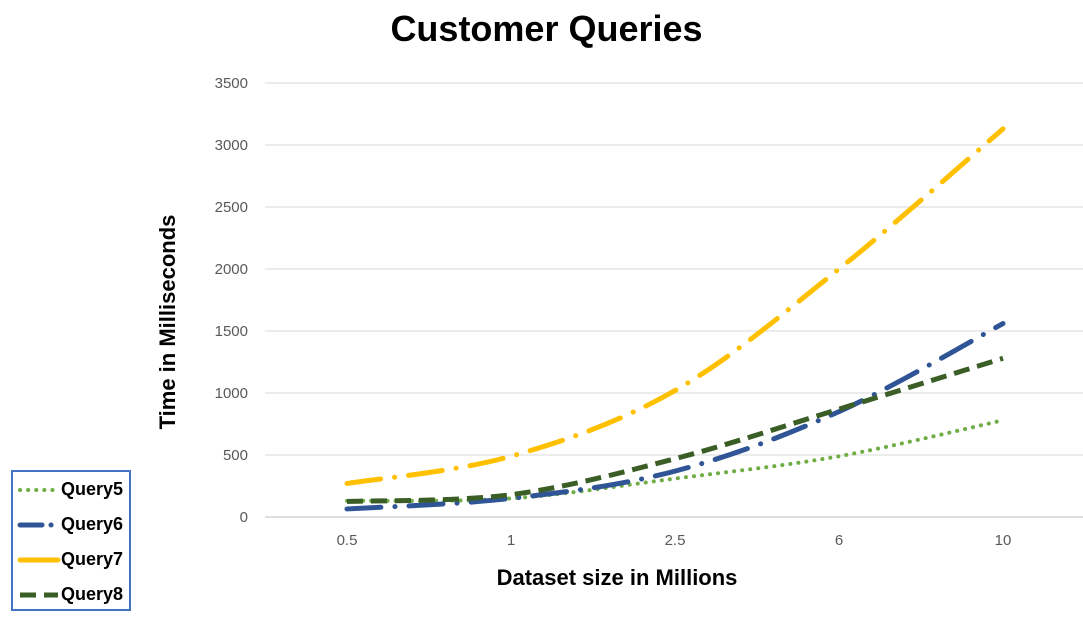 The image size is (1083, 623). I want to click on series-line-query8, so click(675, 429).